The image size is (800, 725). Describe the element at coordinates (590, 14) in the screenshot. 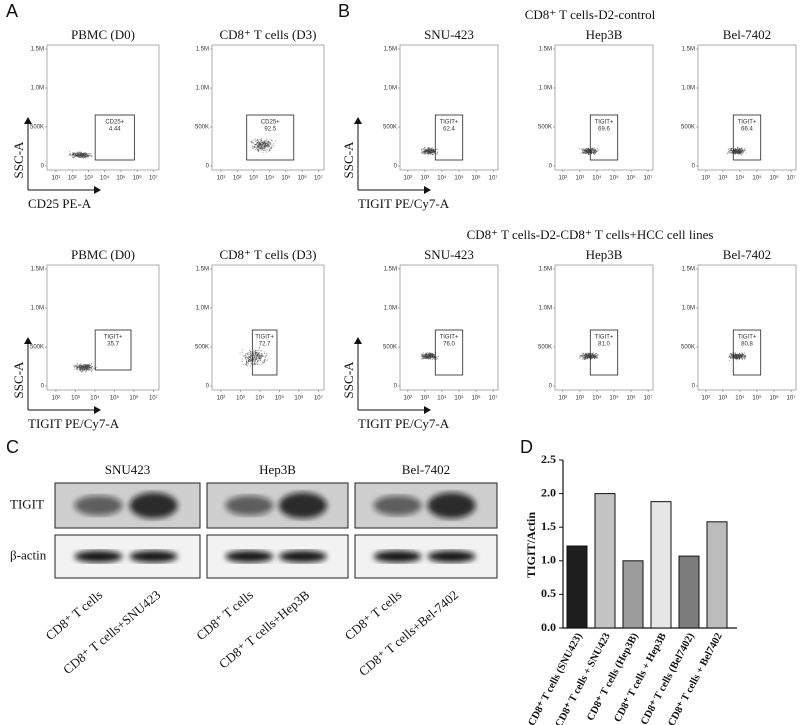

I see `row-title: CD8⁺ T cells-D2-control` at that location.